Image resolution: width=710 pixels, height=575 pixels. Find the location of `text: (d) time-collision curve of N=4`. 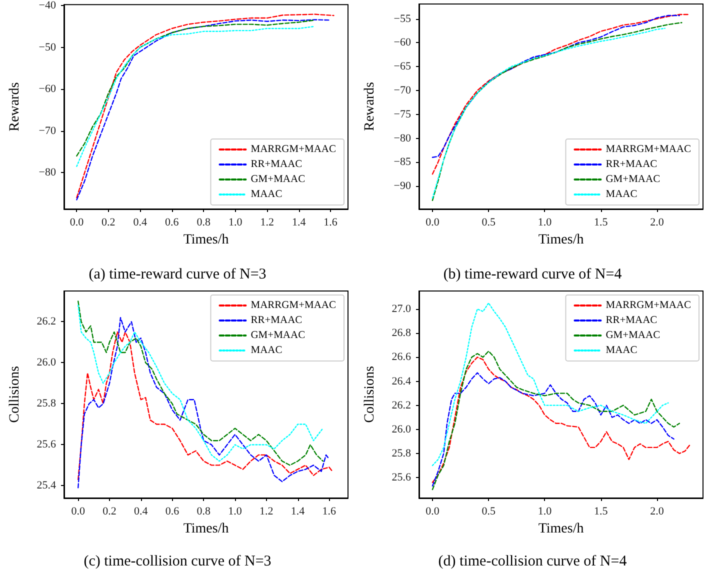

text: (d) time-collision curve of N=4 is located at coordinates (533, 562).